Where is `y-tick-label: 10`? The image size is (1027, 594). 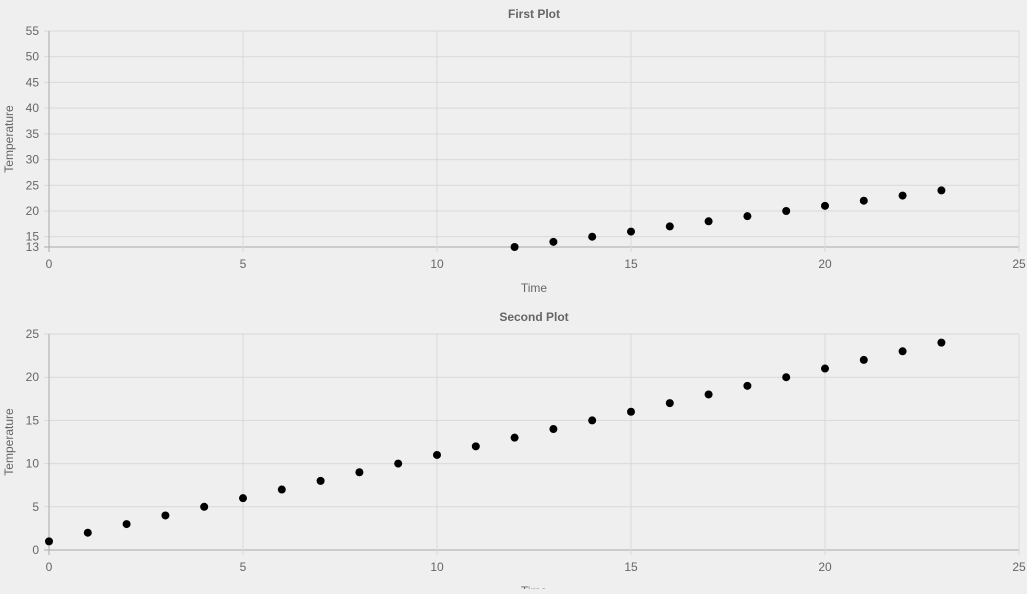 y-tick-label: 10 is located at coordinates (33, 464).